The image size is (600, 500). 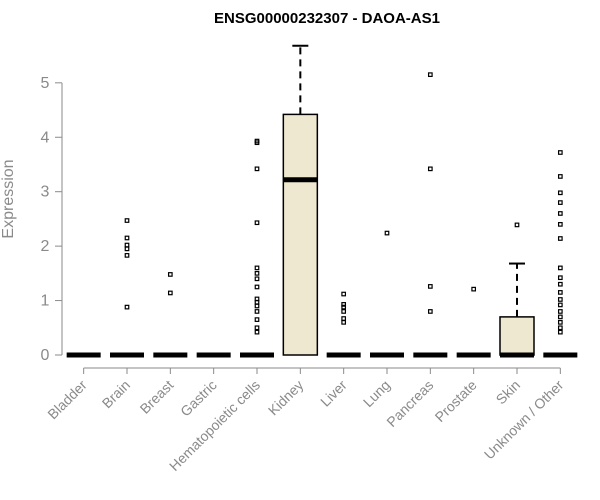 I want to click on y-tick-label: 4, so click(x=45, y=137).